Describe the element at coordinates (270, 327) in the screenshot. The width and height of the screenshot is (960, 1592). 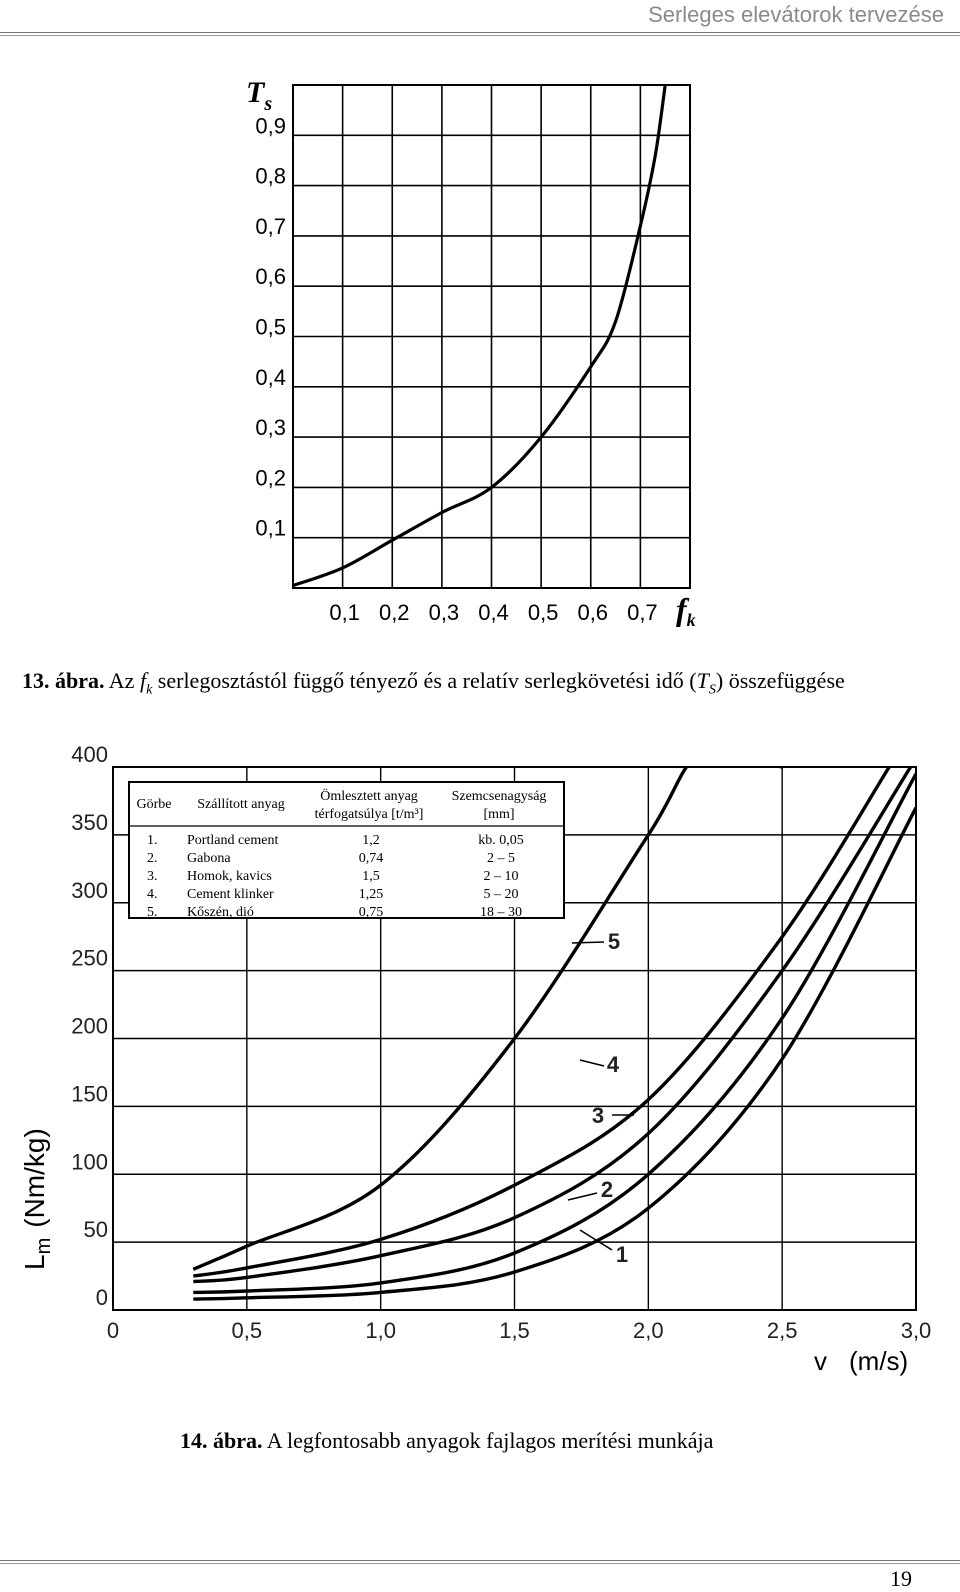
I see `chart13-y-tick-label: 0,5` at that location.